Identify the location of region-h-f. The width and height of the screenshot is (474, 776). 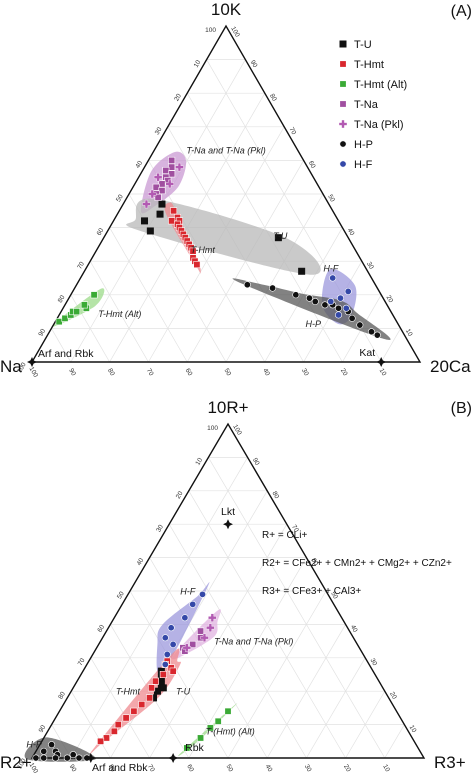
(183, 628).